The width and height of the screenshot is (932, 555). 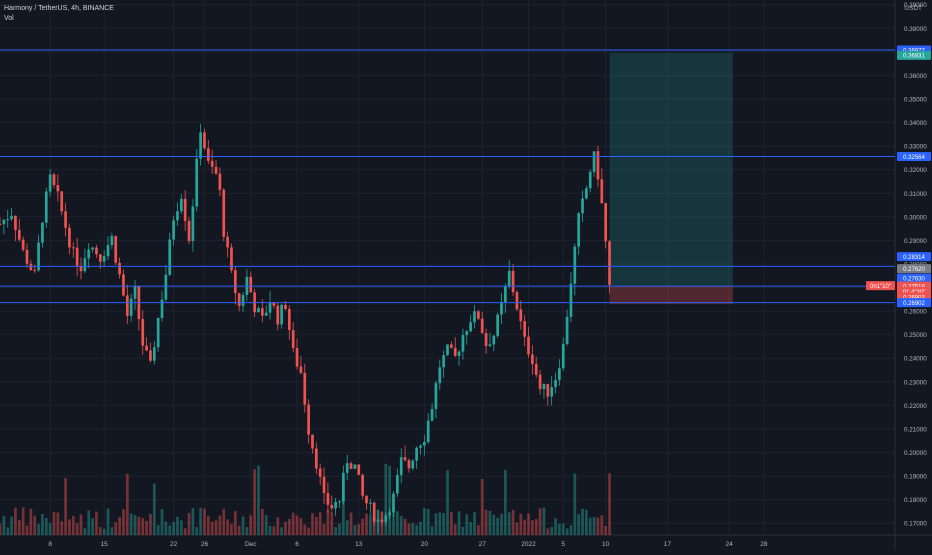 I want to click on countdown-badge, so click(x=880, y=286).